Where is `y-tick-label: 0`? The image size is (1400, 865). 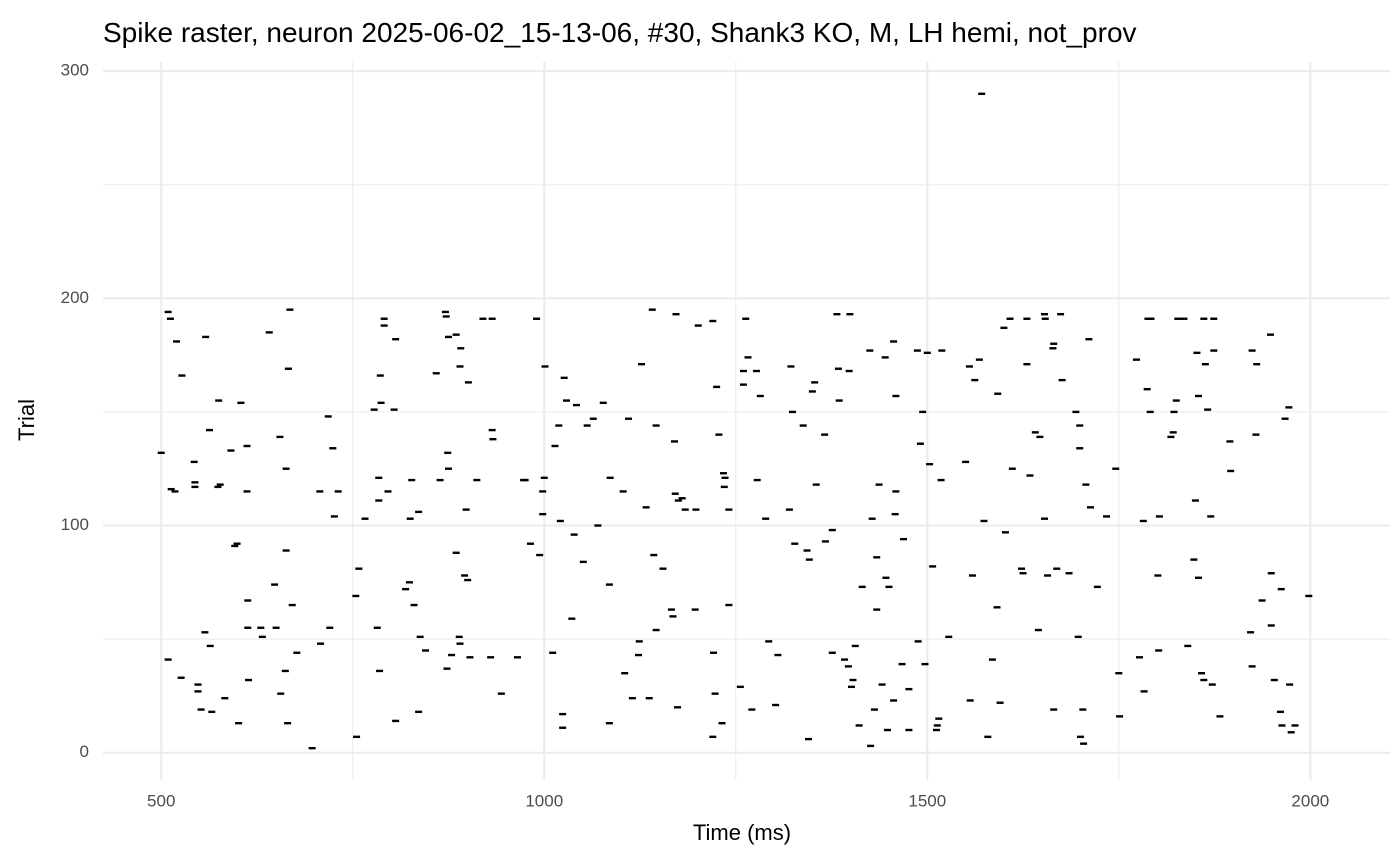 y-tick-label: 0 is located at coordinates (84, 751).